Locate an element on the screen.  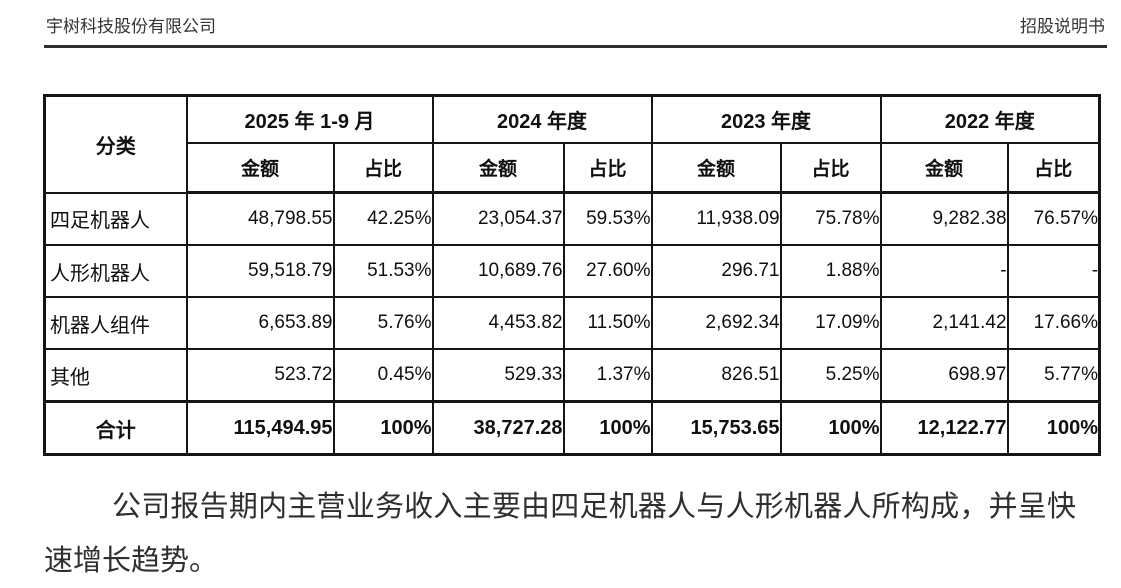
cell-ratio: - is located at coordinates (1053, 271).